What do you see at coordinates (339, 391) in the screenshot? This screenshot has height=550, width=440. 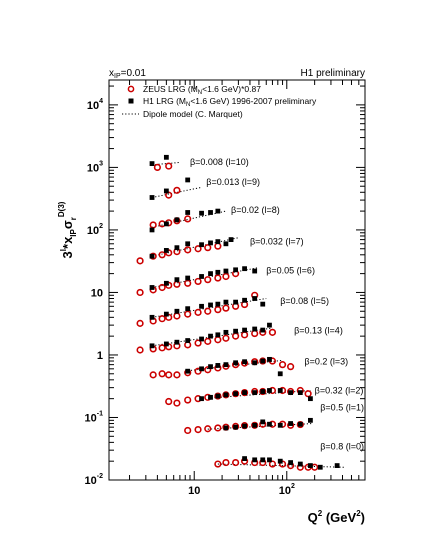 I see `bin-label: β=0.32 (l=2)` at bounding box center [339, 391].